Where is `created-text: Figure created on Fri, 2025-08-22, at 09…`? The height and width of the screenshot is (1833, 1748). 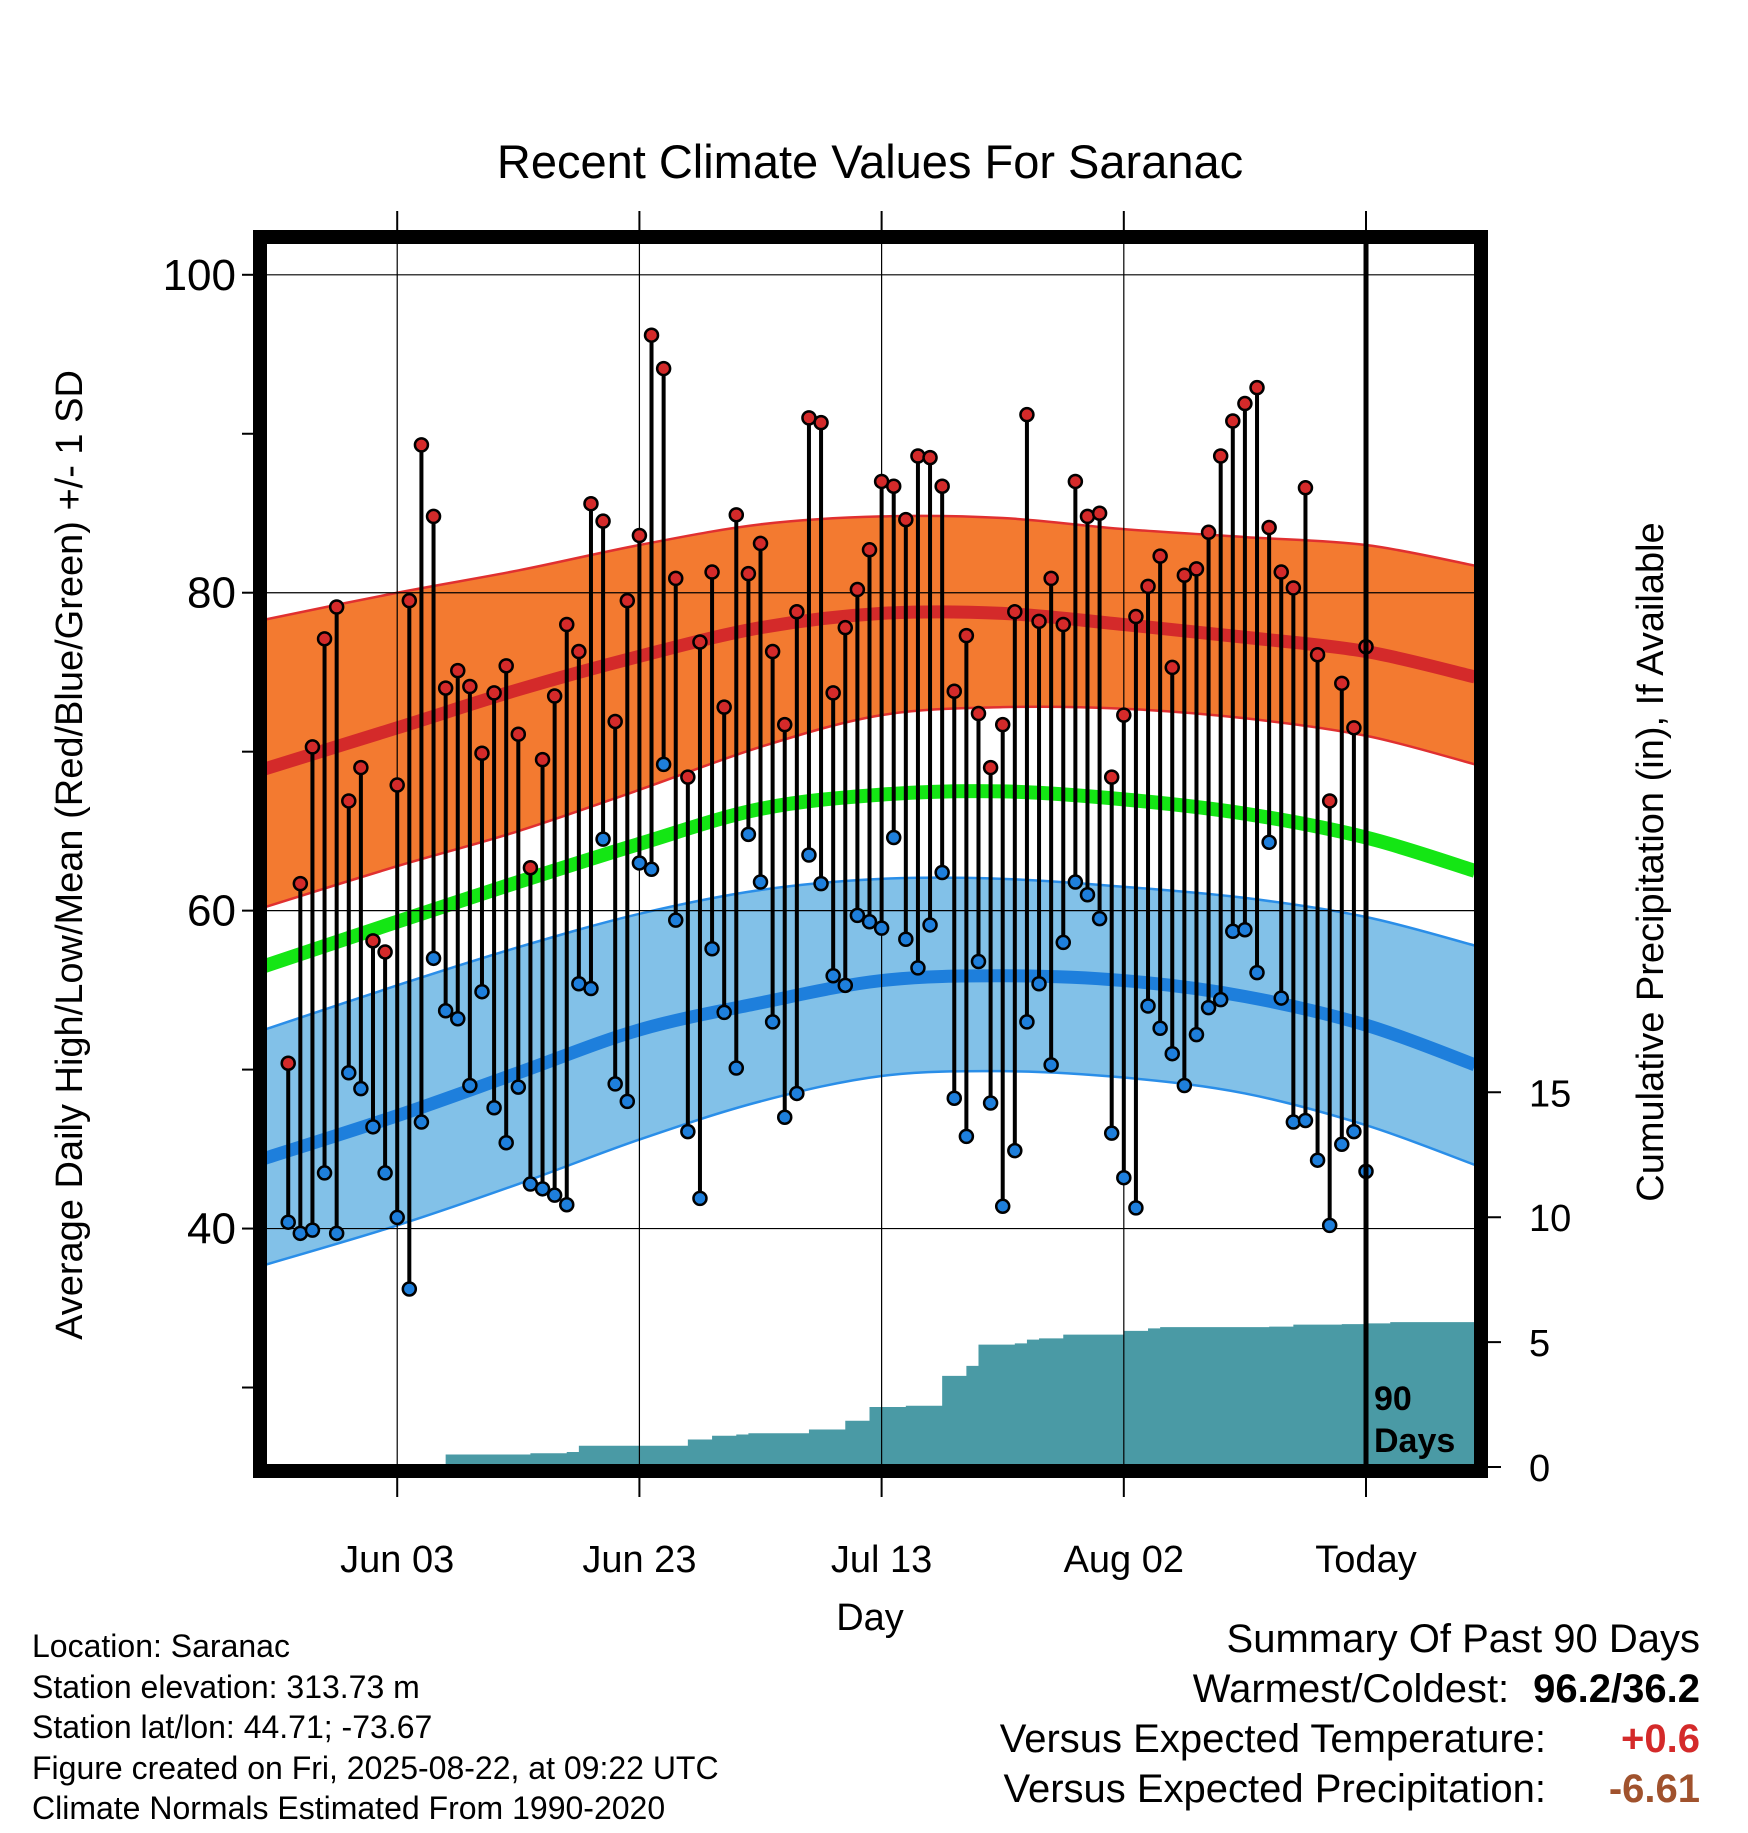 created-text: Figure created on Fri, 2025-08-22, at 09… is located at coordinates (375, 1767).